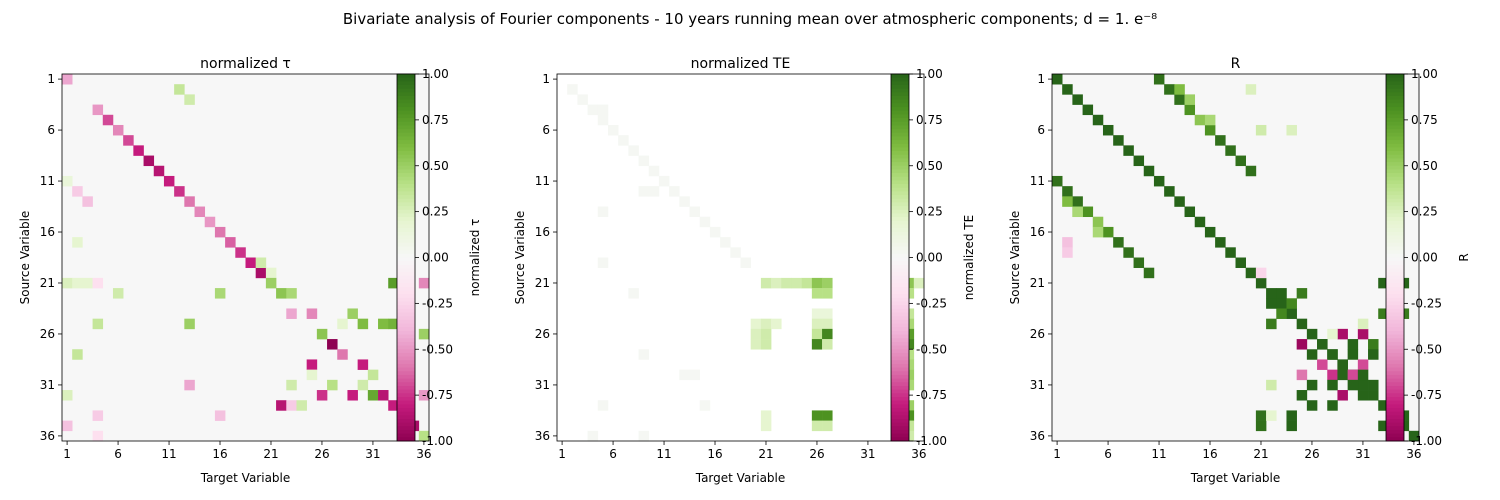 The height and width of the screenshot is (500, 1500). Describe the element at coordinates (1108, 454) in the screenshot. I see `x-tick-label: 6` at that location.